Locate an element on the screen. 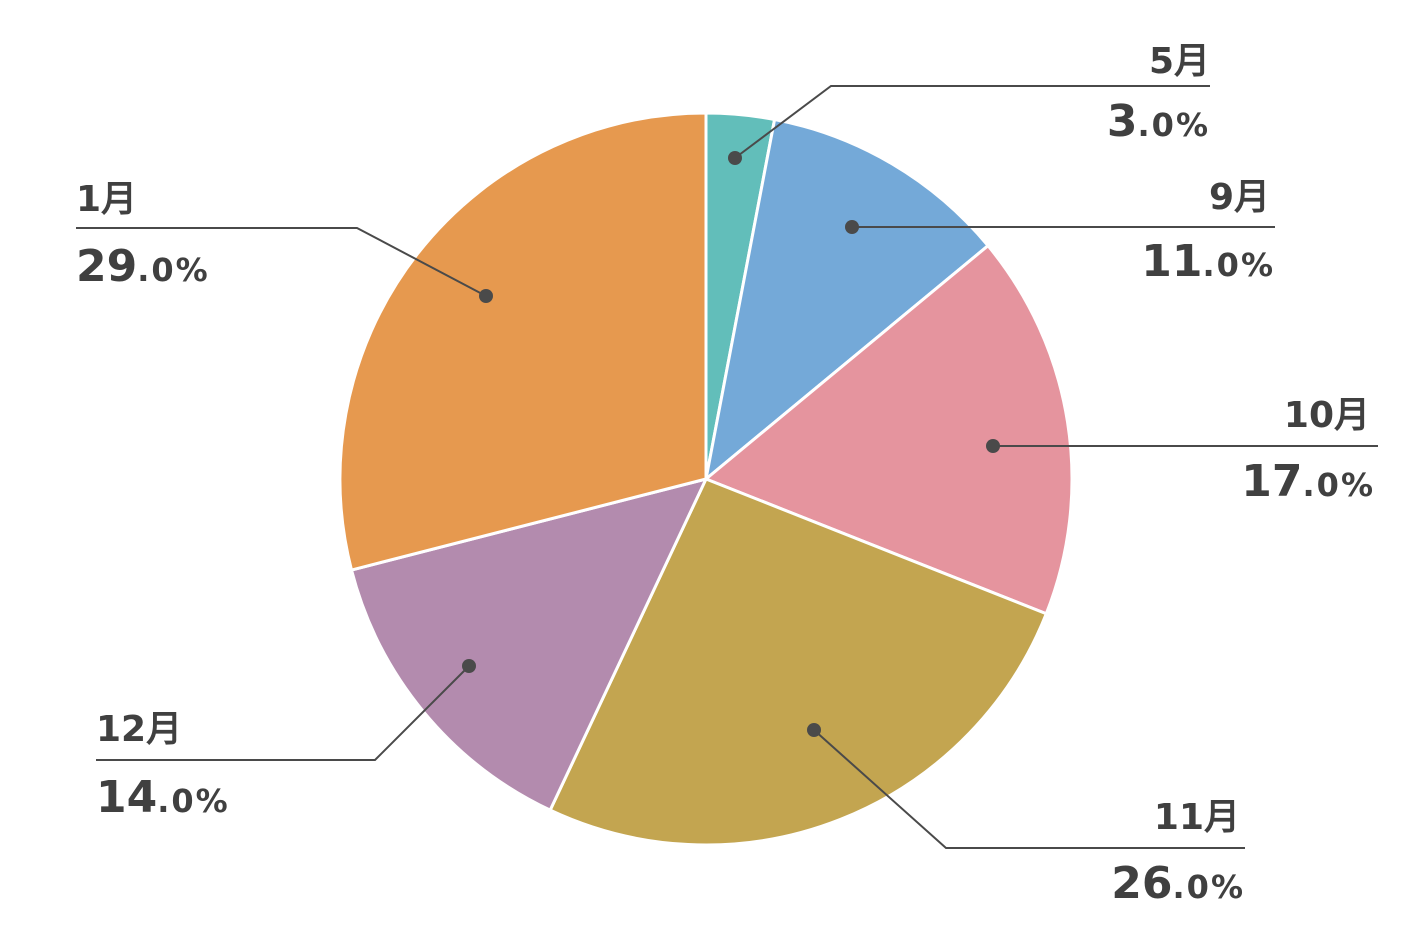 This screenshot has width=1412, height=943. pct-int: 14 is located at coordinates (127, 797).